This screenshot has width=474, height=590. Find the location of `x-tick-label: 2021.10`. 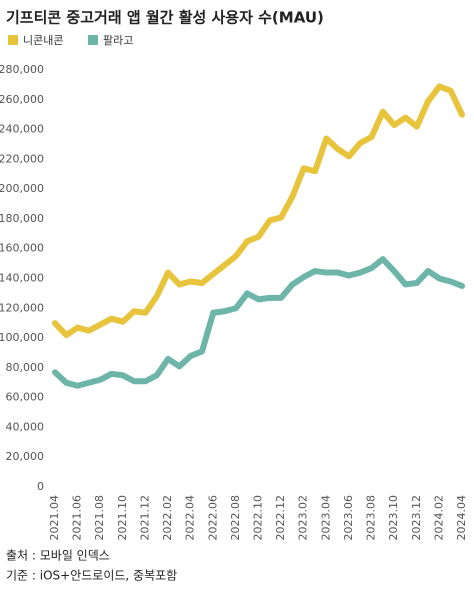

x-tick-label: 2021.10 is located at coordinates (122, 518).